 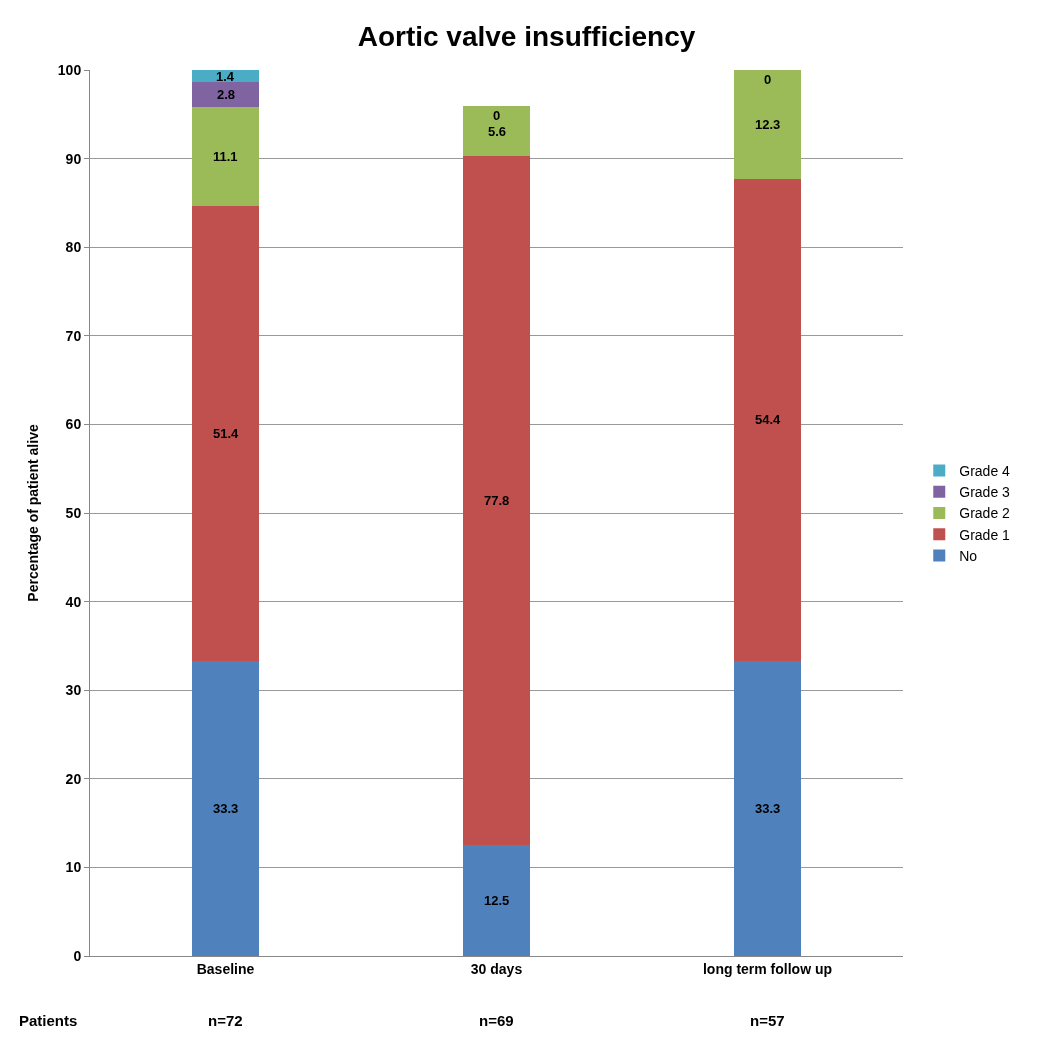 I want to click on data-label: 77.8, so click(x=497, y=500).